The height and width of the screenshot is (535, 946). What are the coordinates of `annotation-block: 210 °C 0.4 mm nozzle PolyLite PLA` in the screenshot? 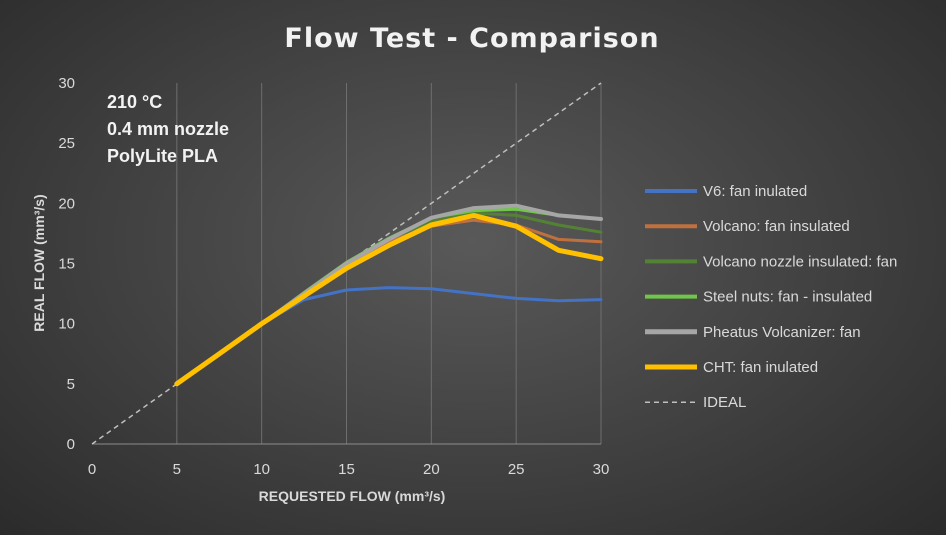 It's located at (168, 129).